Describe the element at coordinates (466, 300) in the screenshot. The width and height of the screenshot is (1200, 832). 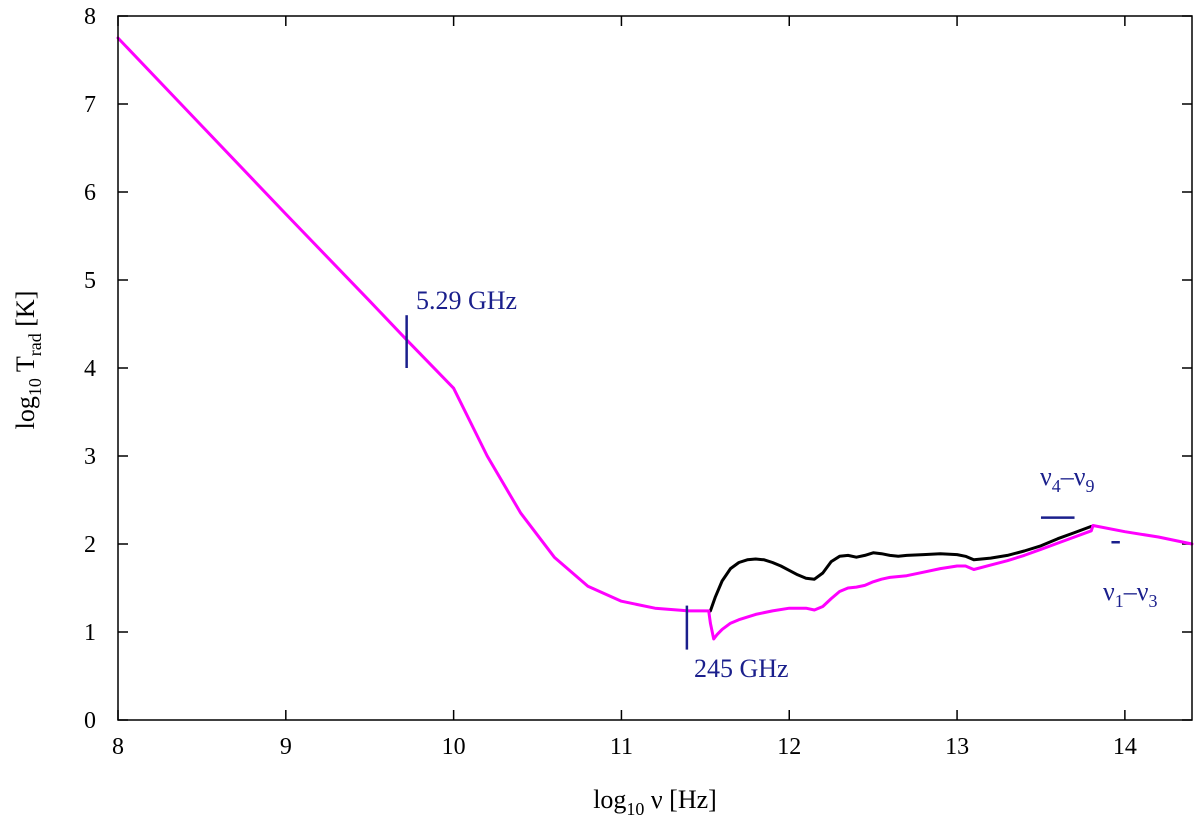
I see `annotation-5-29-ghz: 5.29 GHz` at that location.